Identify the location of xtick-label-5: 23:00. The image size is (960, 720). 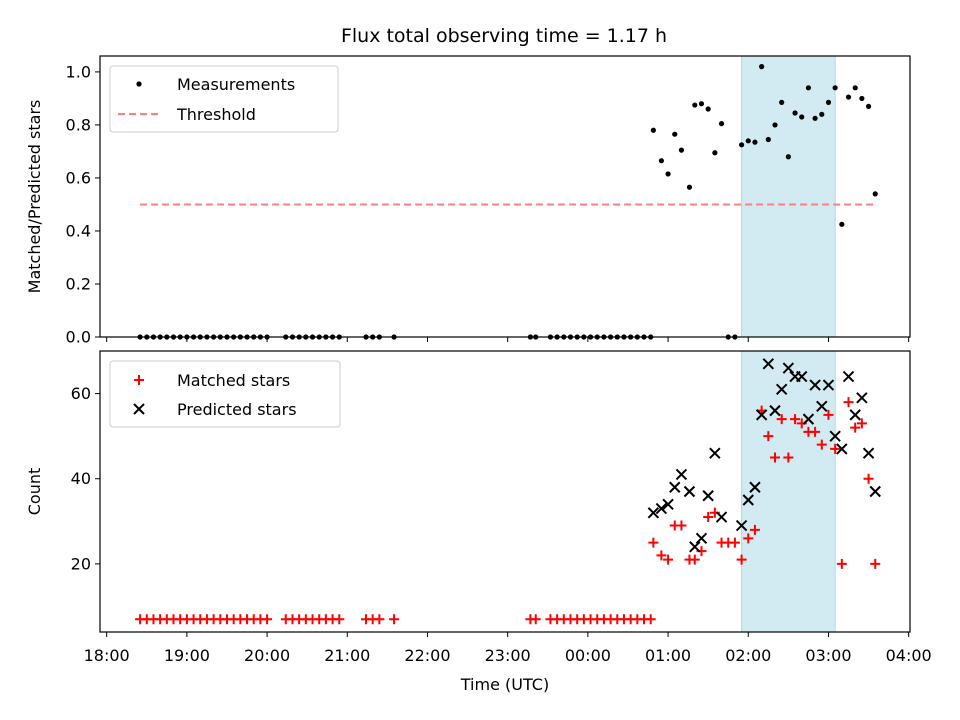
(508, 655).